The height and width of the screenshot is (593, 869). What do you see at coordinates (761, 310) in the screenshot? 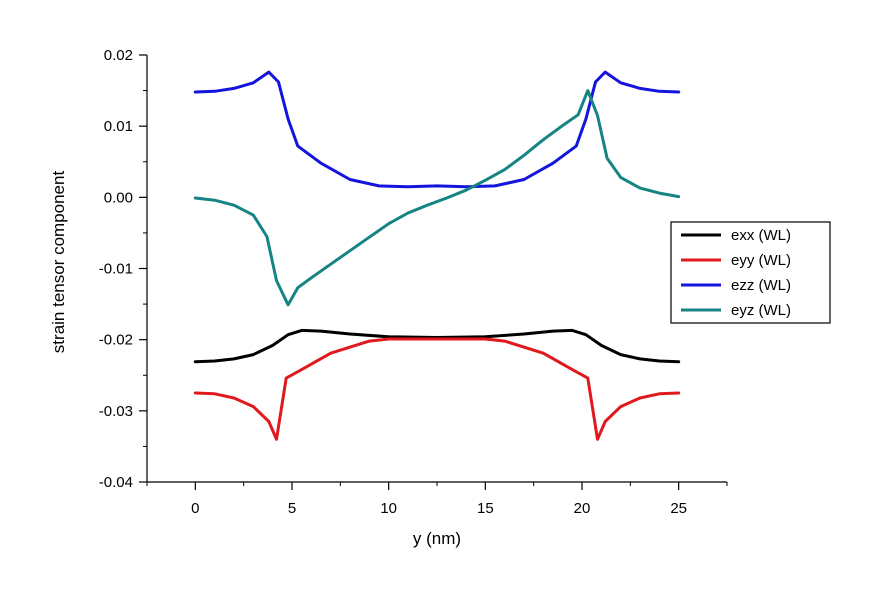
I see `legend-label: eyz (WL)` at bounding box center [761, 310].